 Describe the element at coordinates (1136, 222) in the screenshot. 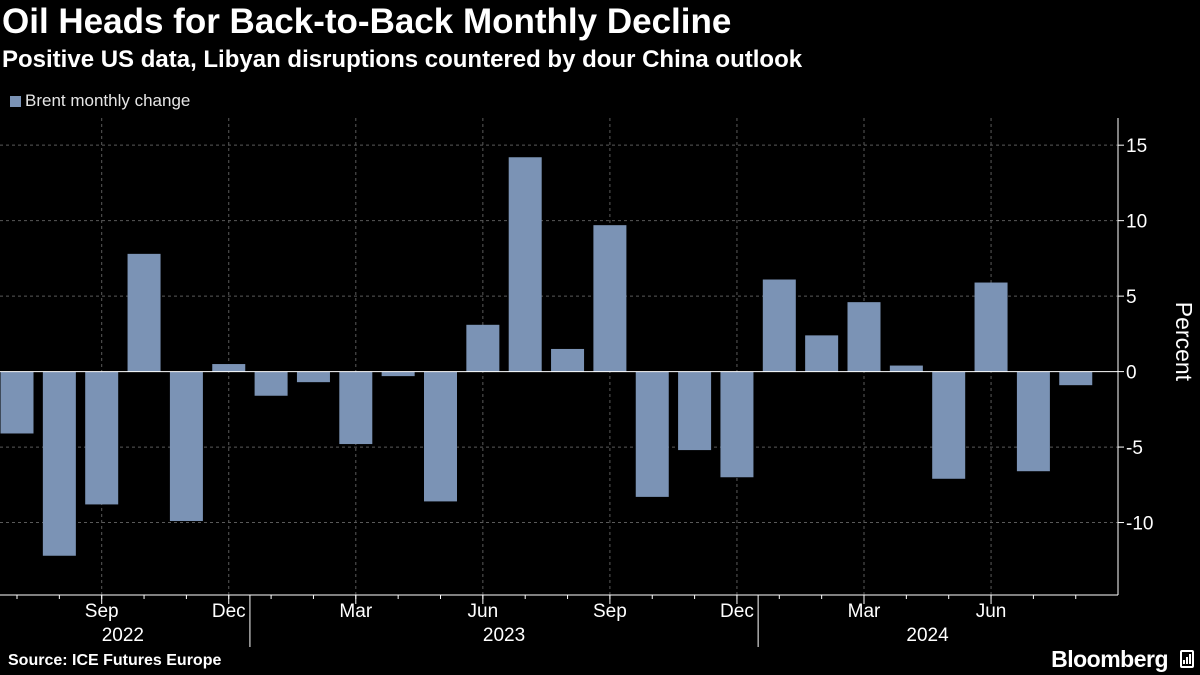

I see `y-tick-label: 10` at that location.